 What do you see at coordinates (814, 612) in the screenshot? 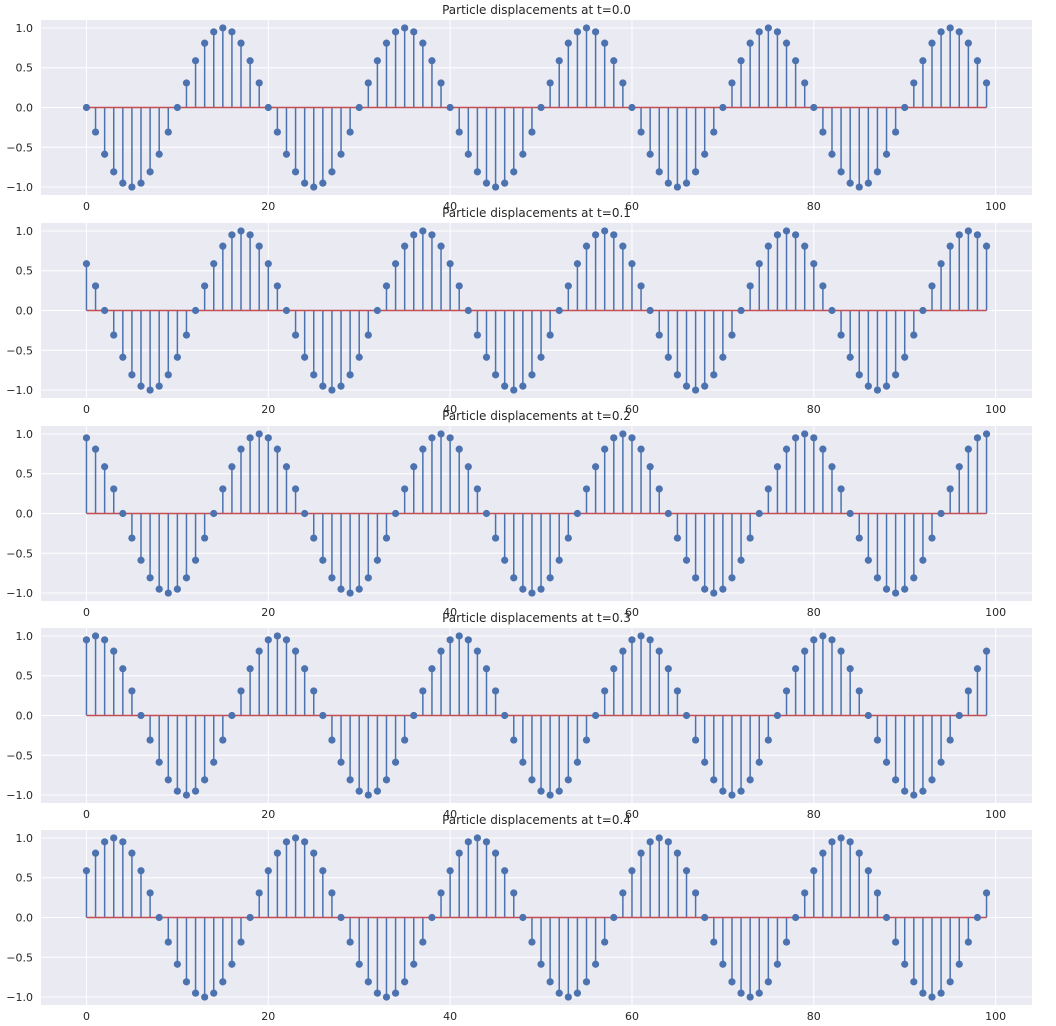
I see `x-tick-label: 80` at bounding box center [814, 612].